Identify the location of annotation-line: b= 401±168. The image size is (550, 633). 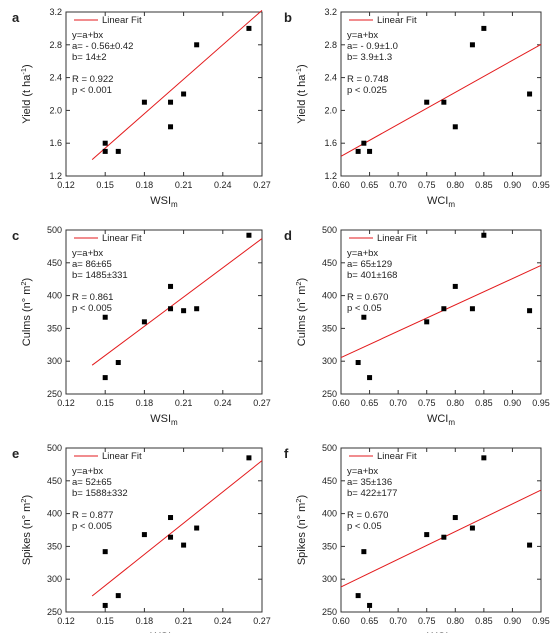
(372, 275).